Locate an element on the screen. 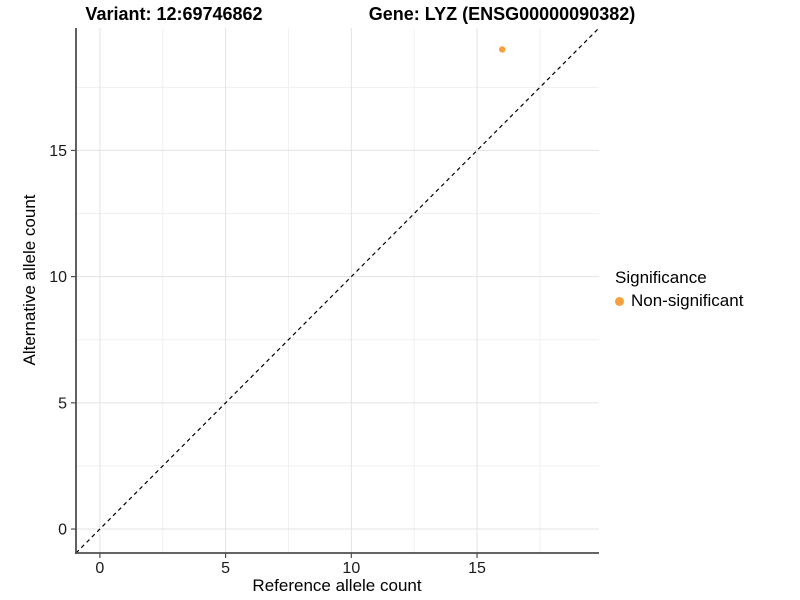  x-tick-label: 15 is located at coordinates (477, 568).